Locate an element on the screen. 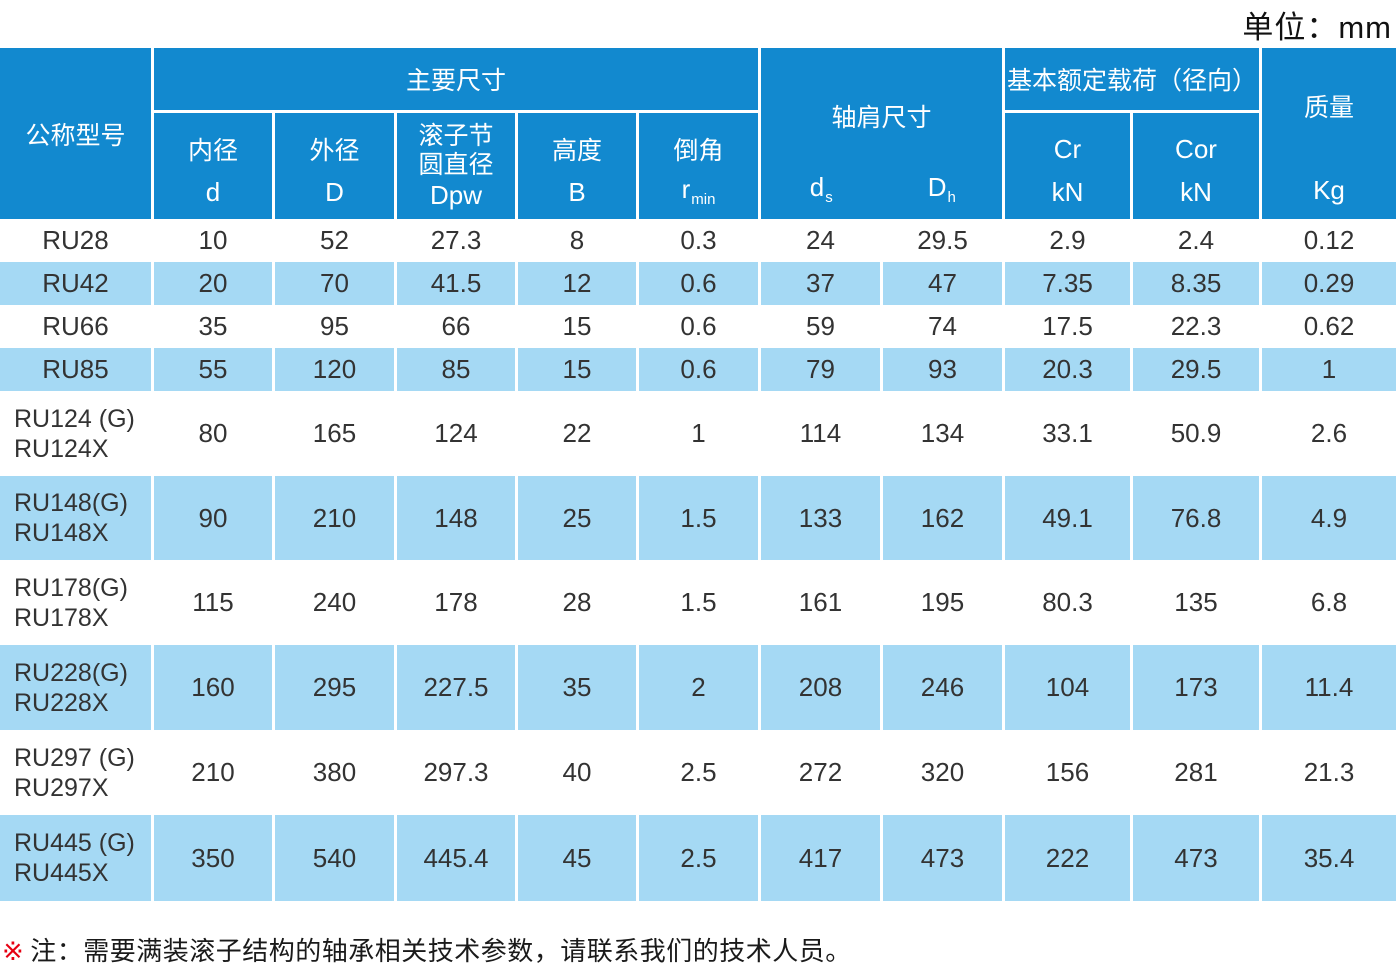  value-cell-Cor: 76.8 is located at coordinates (1196, 518).